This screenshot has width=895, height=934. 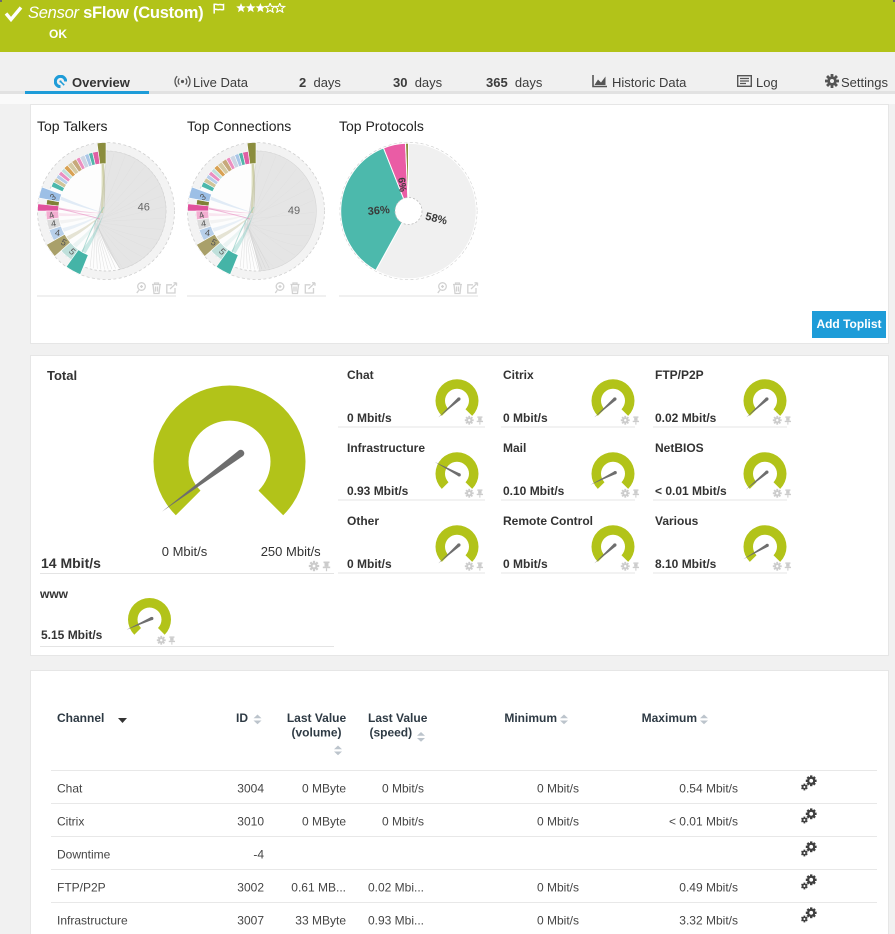 What do you see at coordinates (250, 921) in the screenshot?
I see `svg-text: 3007` at bounding box center [250, 921].